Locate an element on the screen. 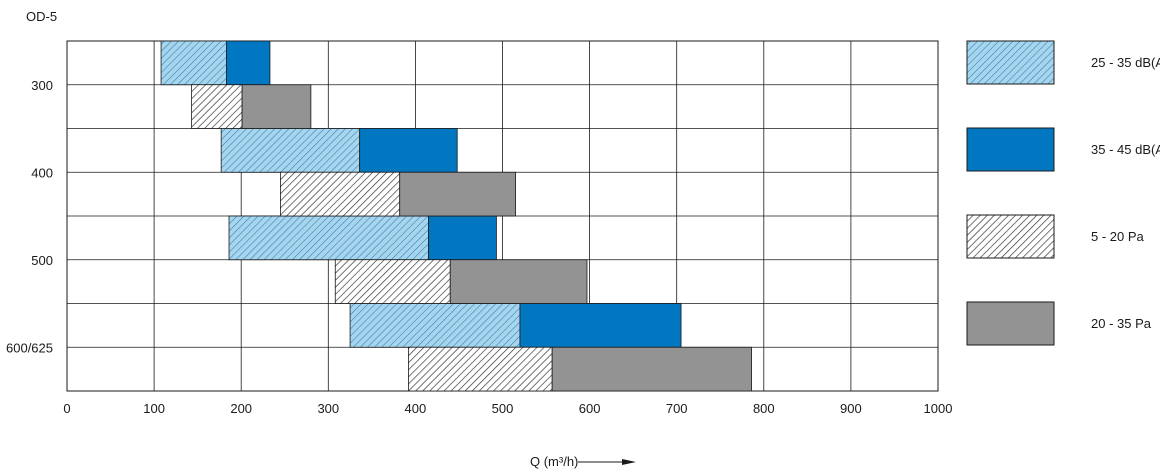 The height and width of the screenshot is (472, 1160). x-tick-label: 1000 is located at coordinates (938, 408).